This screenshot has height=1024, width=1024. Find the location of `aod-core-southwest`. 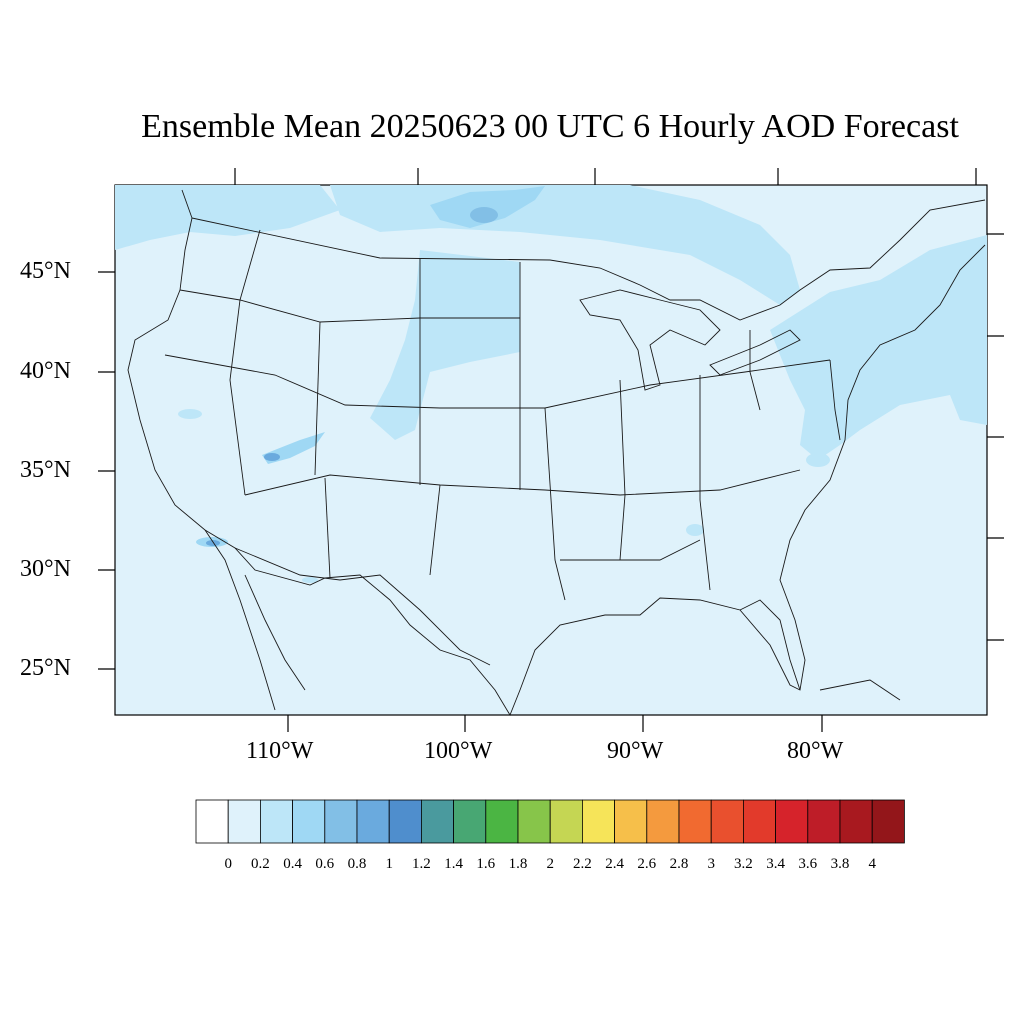

aod-core-southwest is located at coordinates (272, 457).